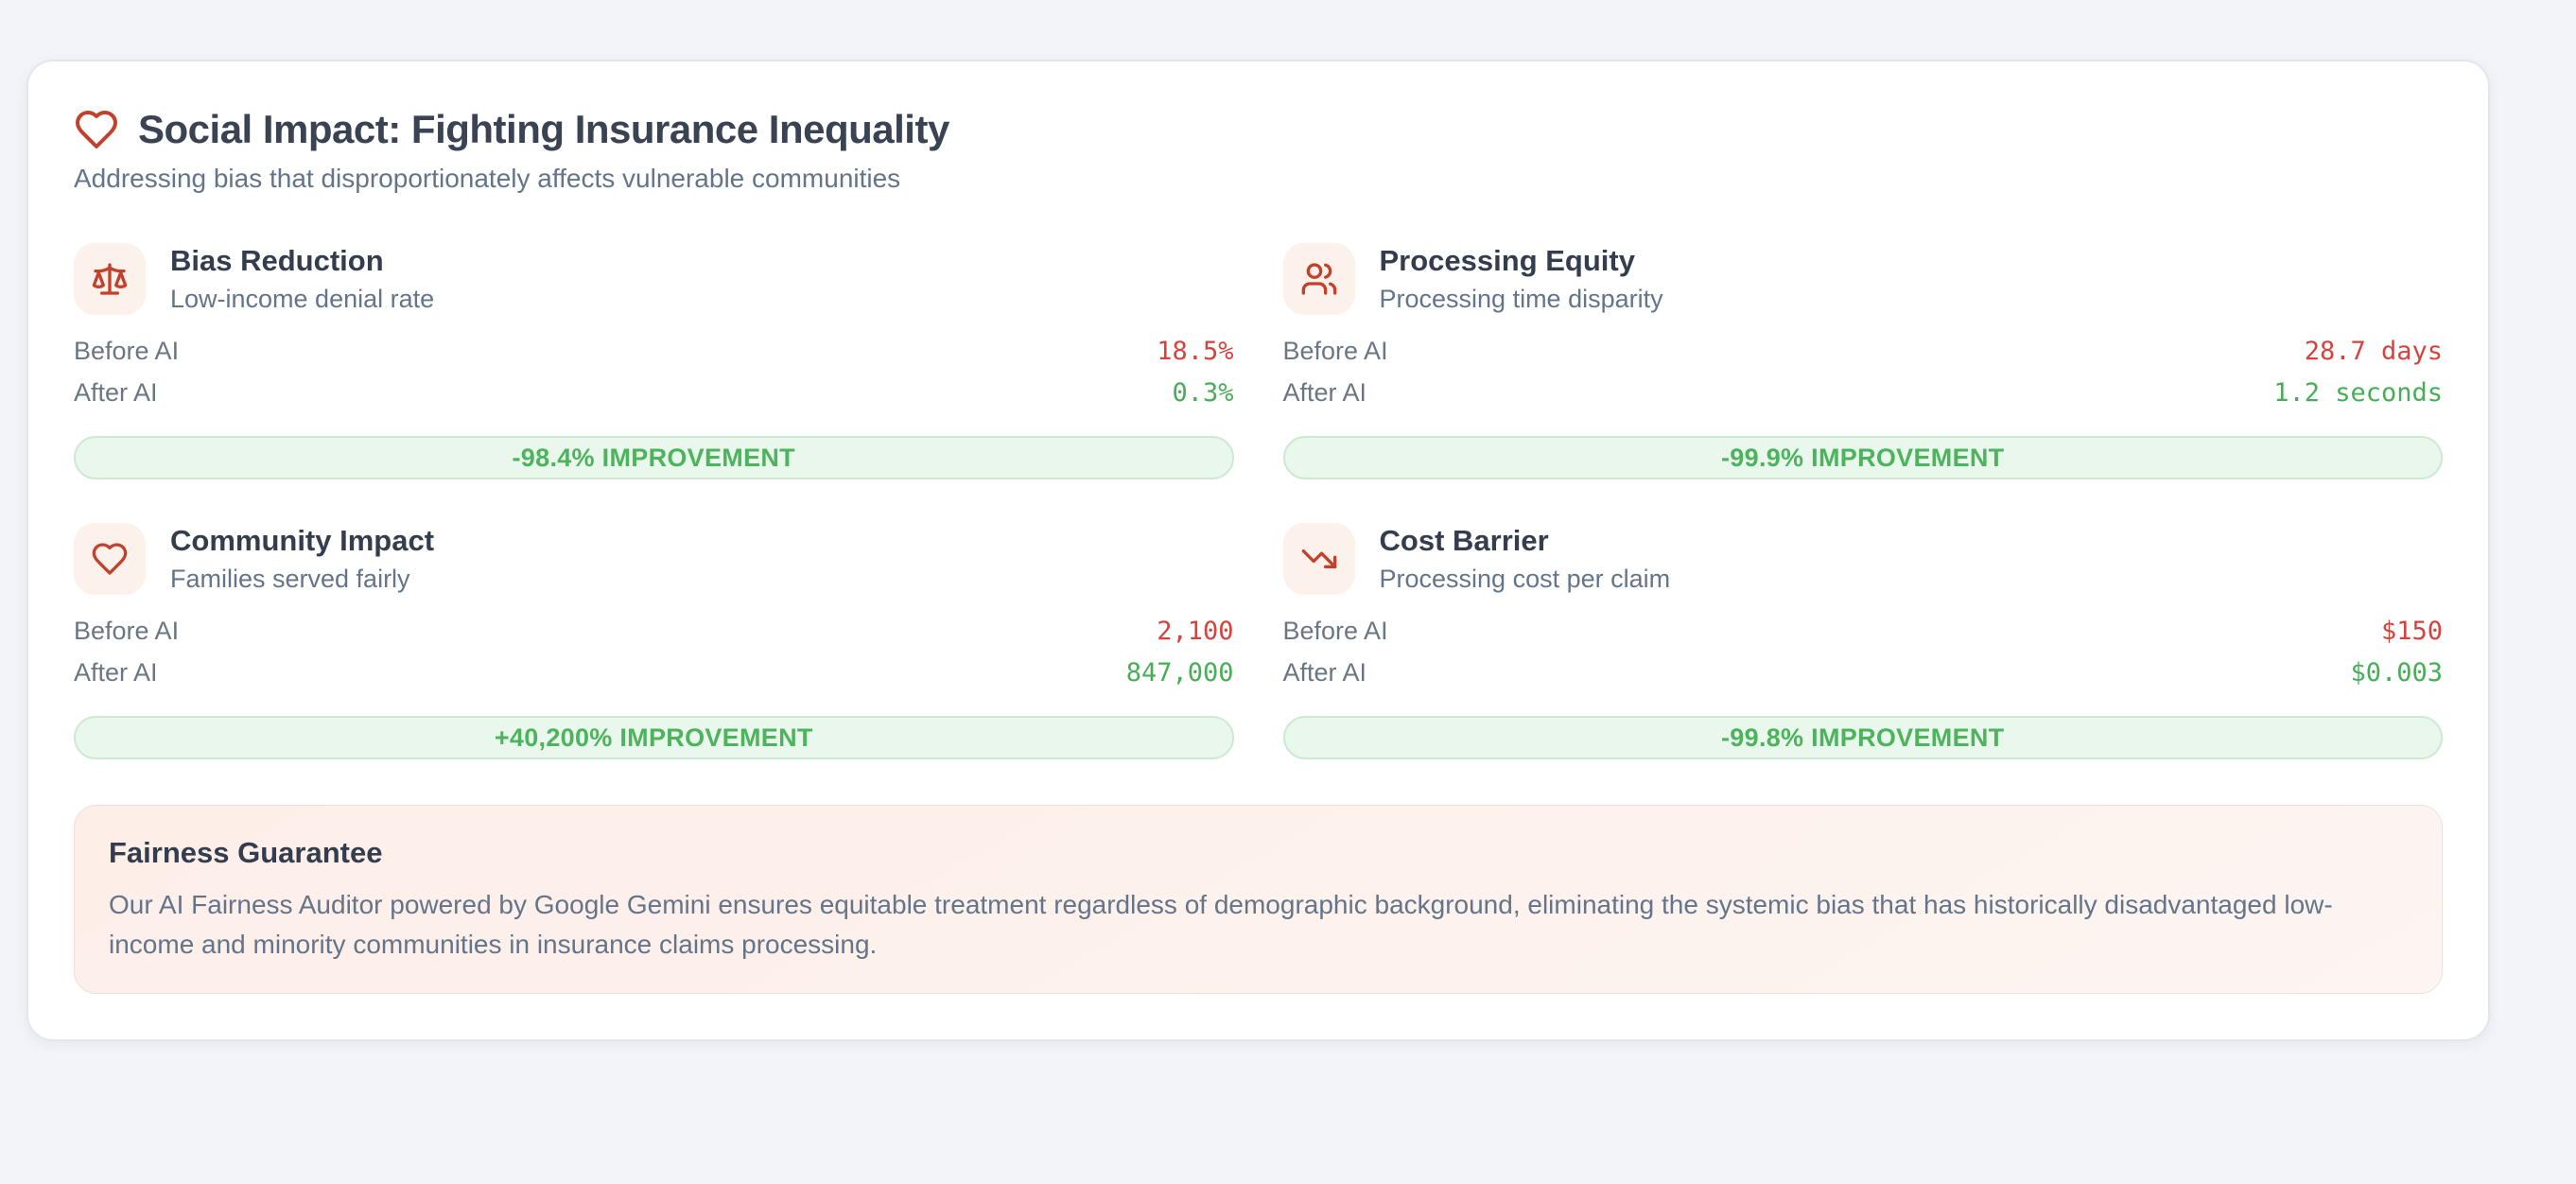 The image size is (2576, 1184). What do you see at coordinates (1862, 737) in the screenshot?
I see `improvement-badge: -99.8% IMPROVEMENT` at bounding box center [1862, 737].